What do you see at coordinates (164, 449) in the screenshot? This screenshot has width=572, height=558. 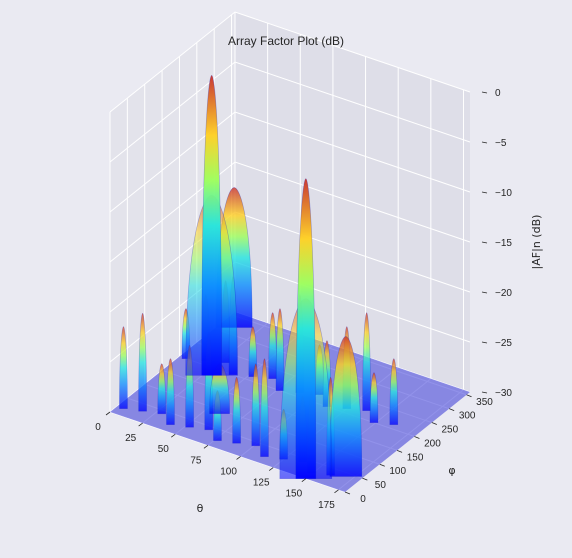 I see `x-tick-label: 50` at bounding box center [164, 449].